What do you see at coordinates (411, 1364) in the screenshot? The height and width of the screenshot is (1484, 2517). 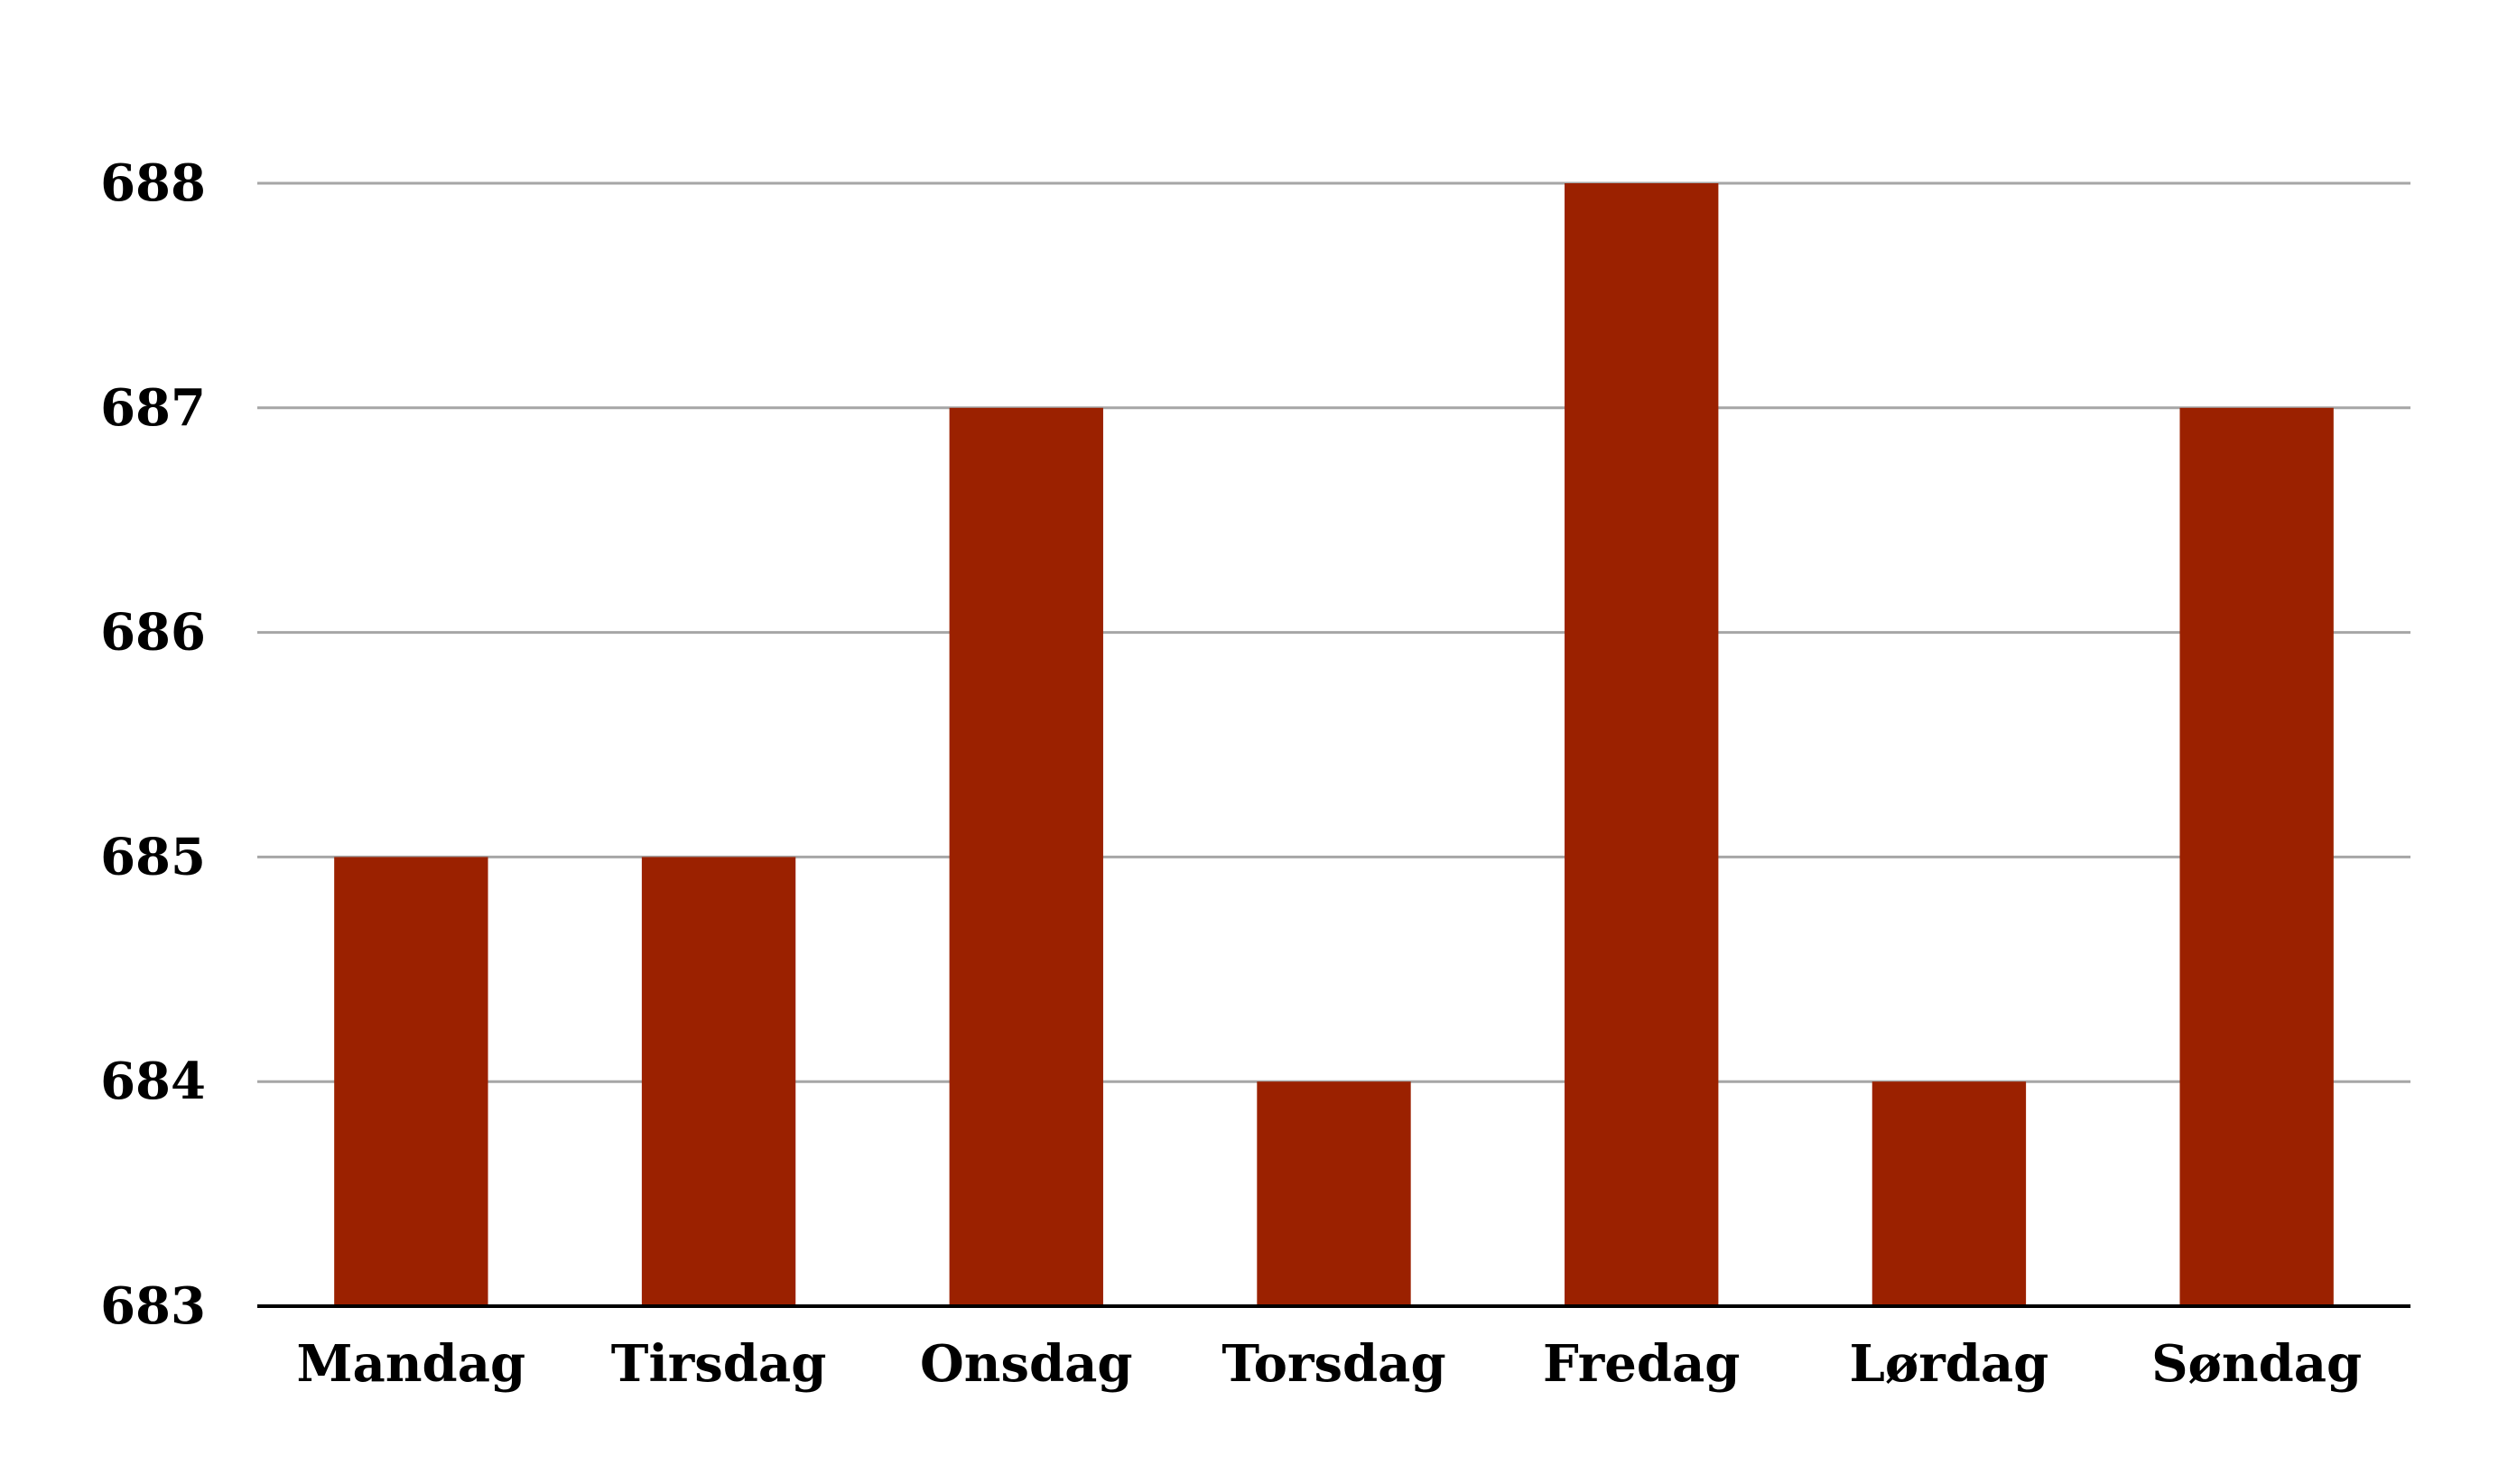 I see `x-tick-label: Mandag` at bounding box center [411, 1364].